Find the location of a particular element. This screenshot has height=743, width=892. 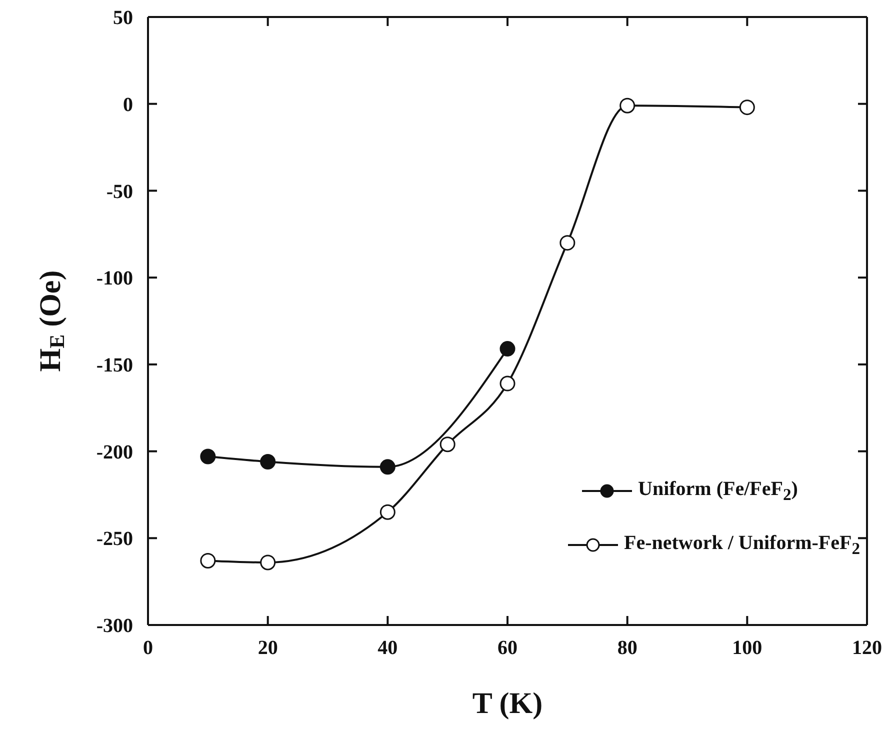

x-tick-label: 80 is located at coordinates (627, 648).